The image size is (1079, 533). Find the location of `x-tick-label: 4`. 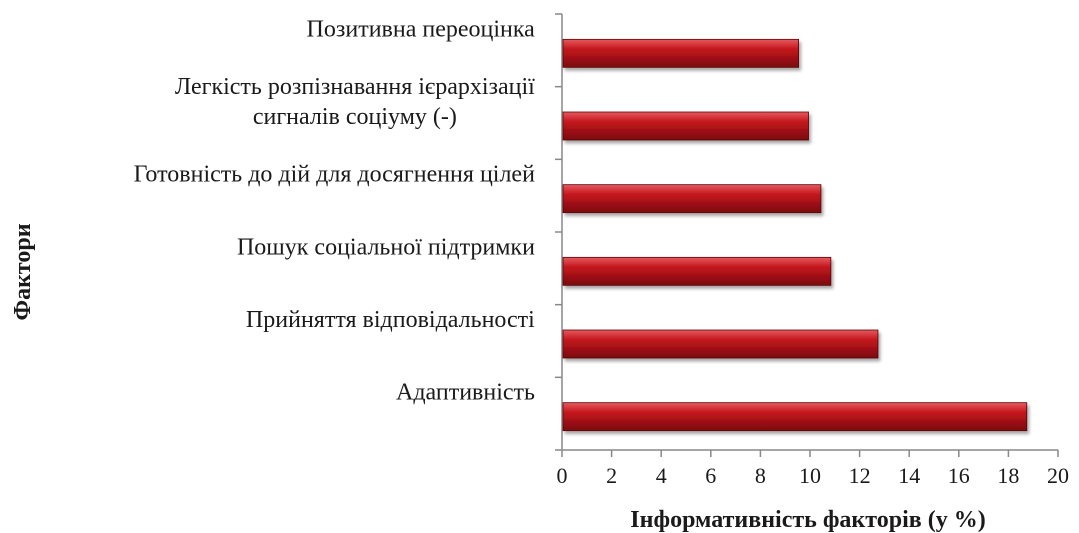

x-tick-label: 4 is located at coordinates (661, 475).